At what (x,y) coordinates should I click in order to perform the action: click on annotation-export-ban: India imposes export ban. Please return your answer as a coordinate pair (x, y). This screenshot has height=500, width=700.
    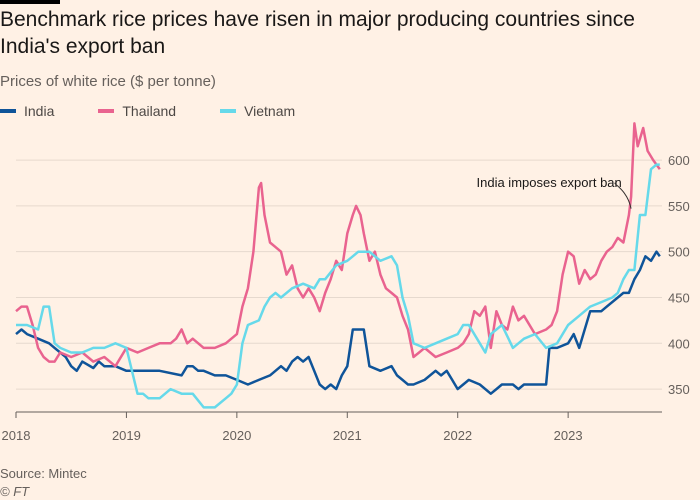
    Looking at the image, I should click on (549, 182).